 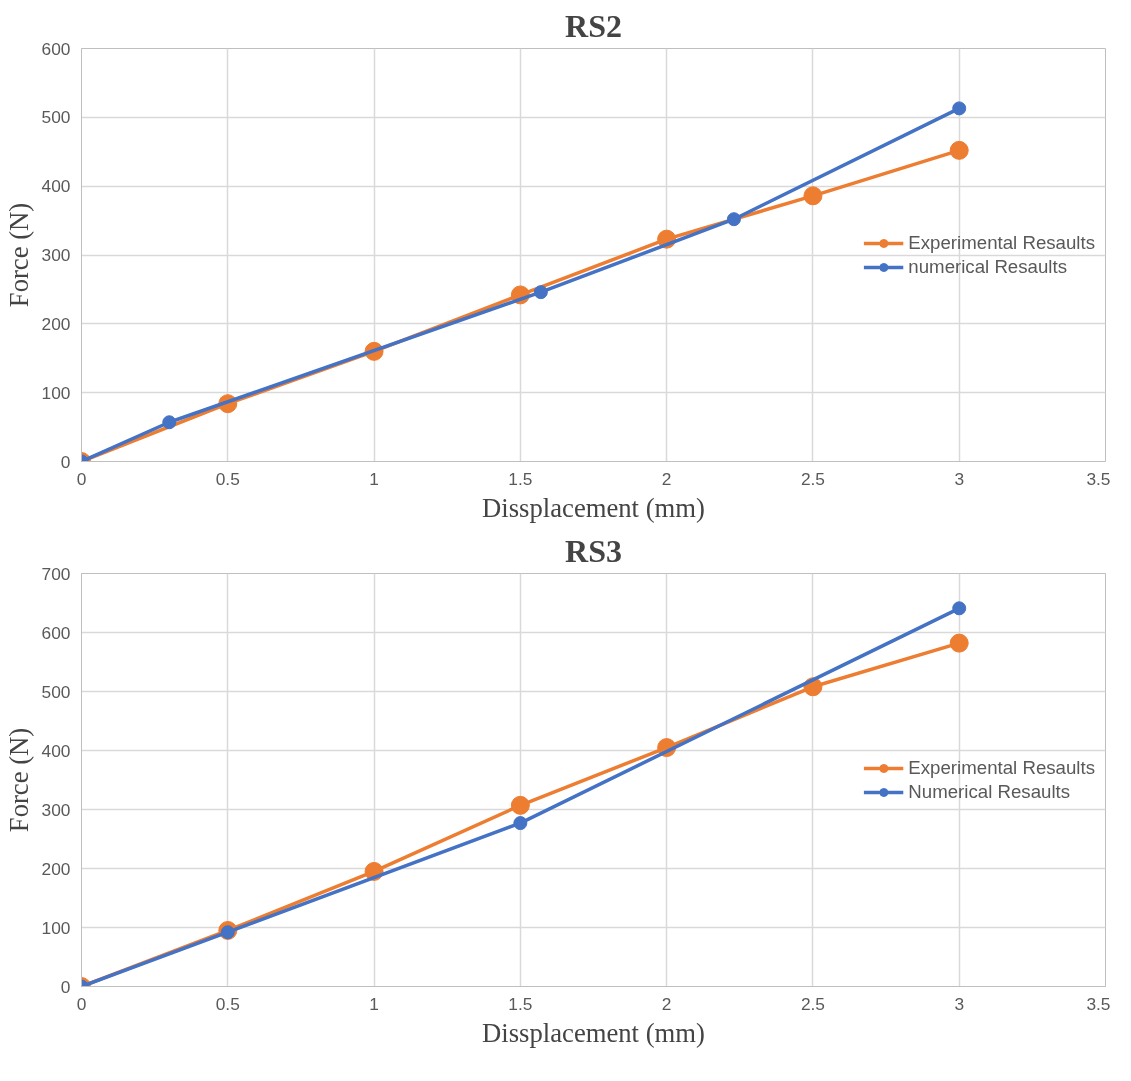 I want to click on chart-title: RS3, so click(x=593, y=550).